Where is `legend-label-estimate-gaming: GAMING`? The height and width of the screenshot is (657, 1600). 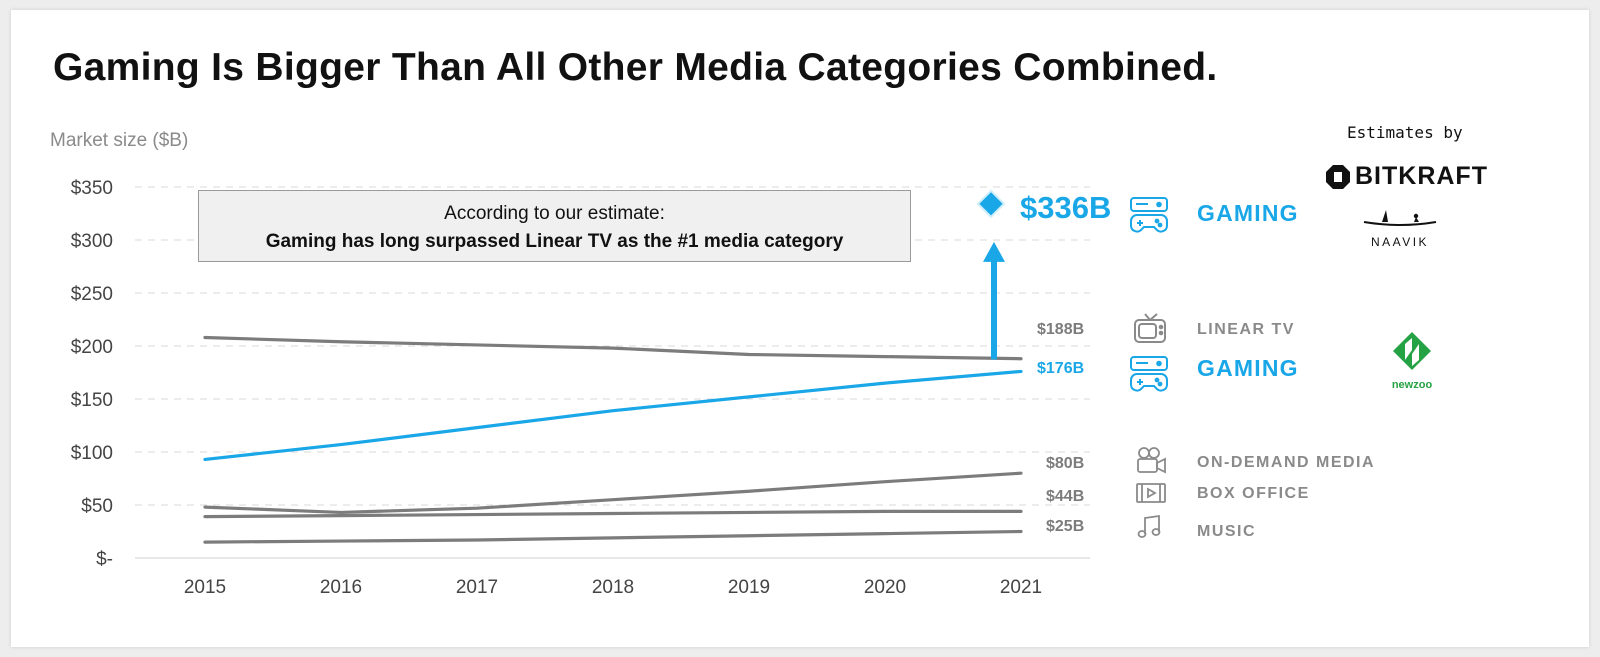 legend-label-estimate-gaming: GAMING is located at coordinates (1248, 213).